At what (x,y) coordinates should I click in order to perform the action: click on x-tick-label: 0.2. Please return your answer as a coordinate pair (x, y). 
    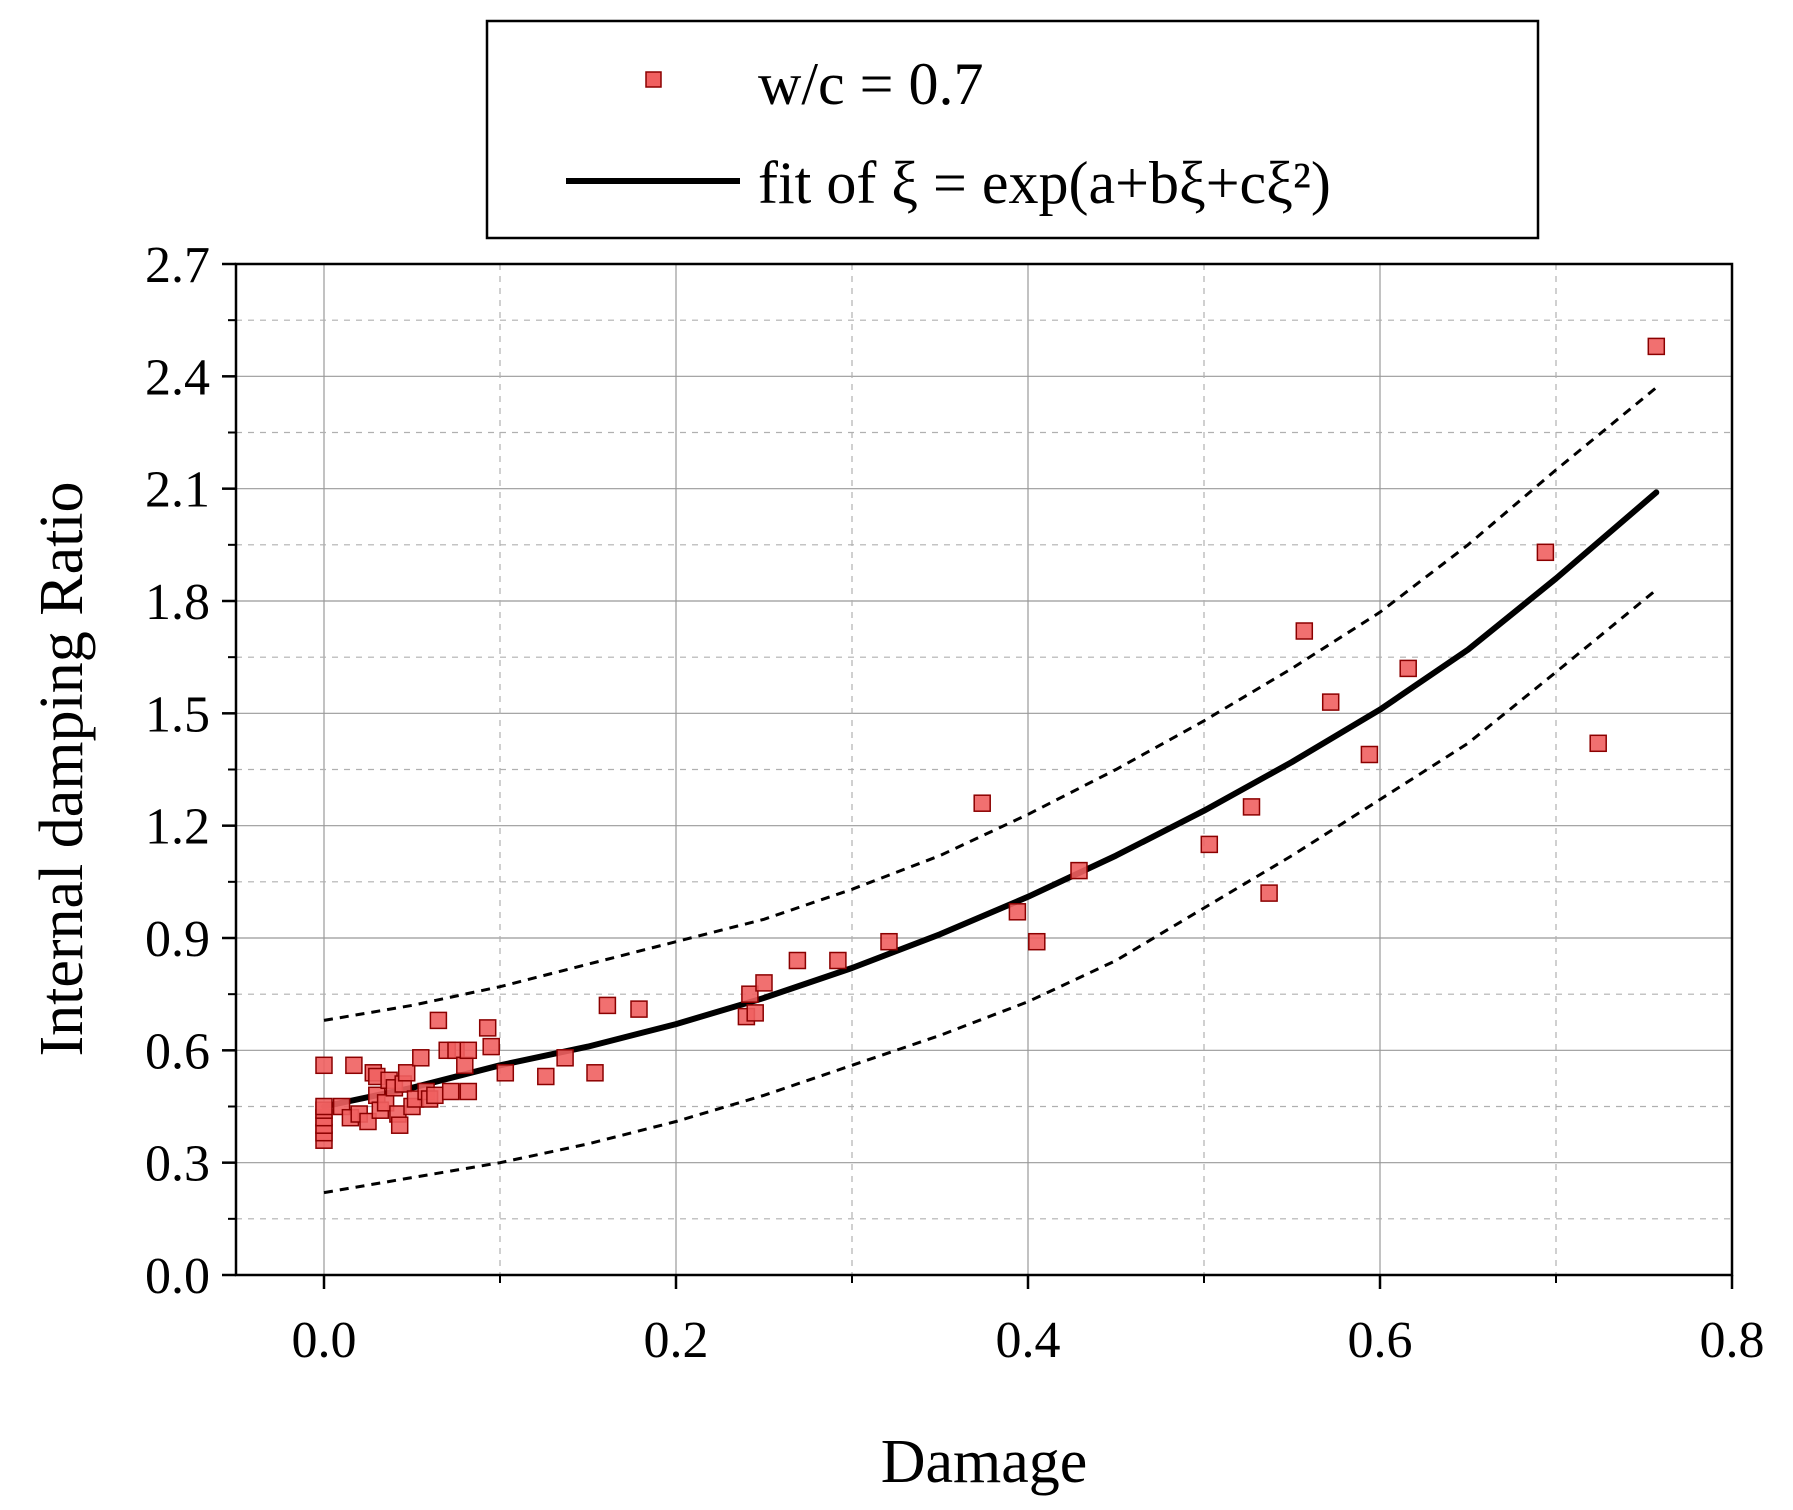
    Looking at the image, I should click on (676, 1340).